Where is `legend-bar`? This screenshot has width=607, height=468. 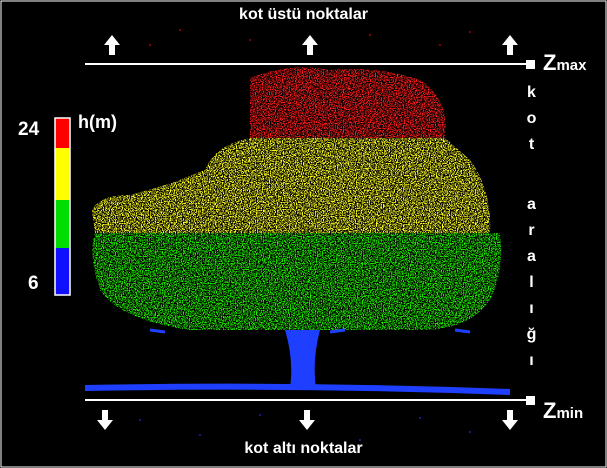 legend-bar is located at coordinates (62, 206).